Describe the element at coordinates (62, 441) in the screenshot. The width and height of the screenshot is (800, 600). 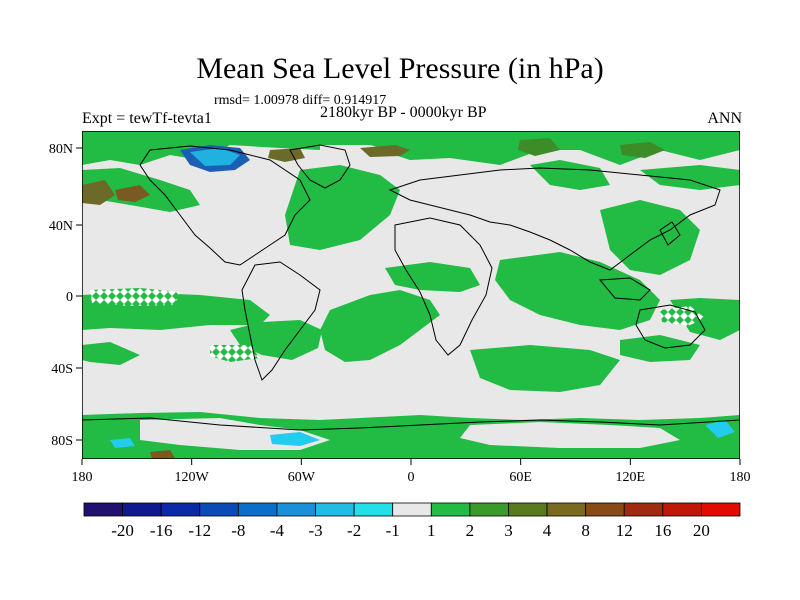
I see `y-tick-label: 80S` at that location.